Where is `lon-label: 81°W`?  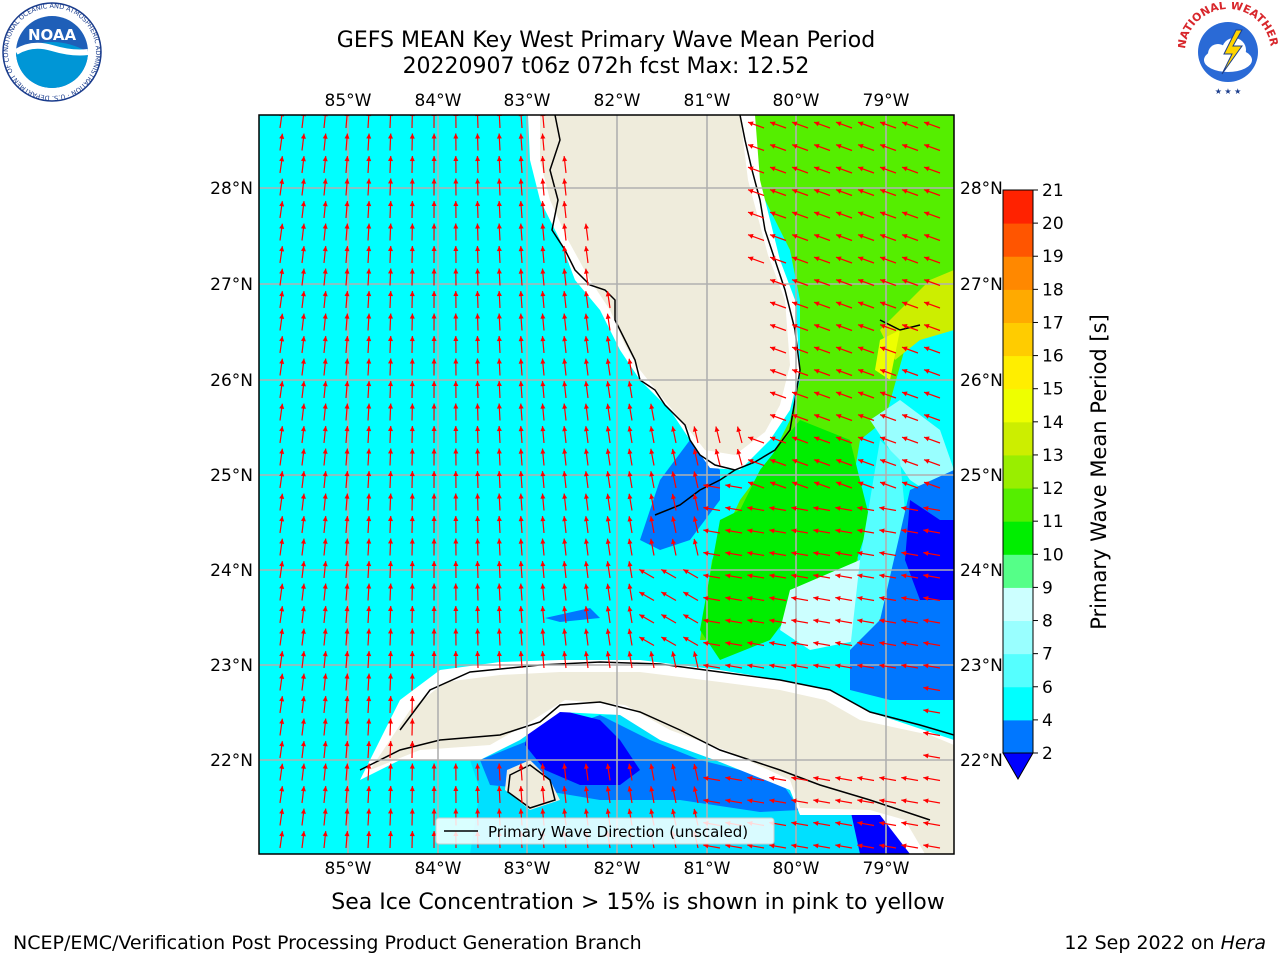
lon-label: 81°W is located at coordinates (707, 869).